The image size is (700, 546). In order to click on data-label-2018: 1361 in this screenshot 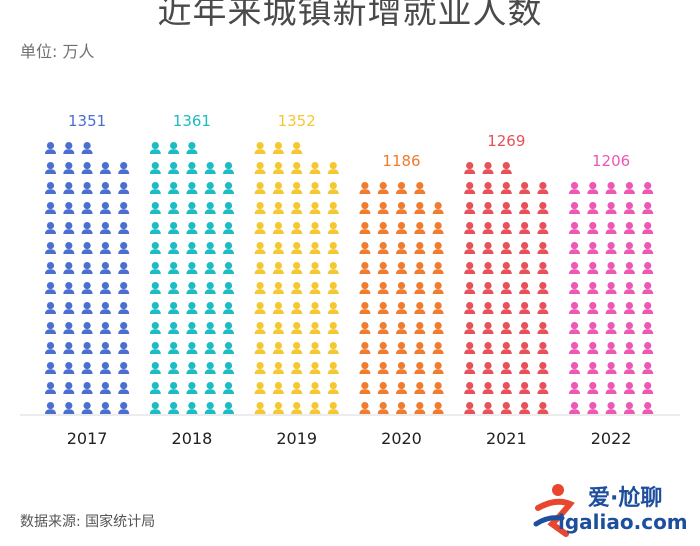, I will do `click(192, 121)`.